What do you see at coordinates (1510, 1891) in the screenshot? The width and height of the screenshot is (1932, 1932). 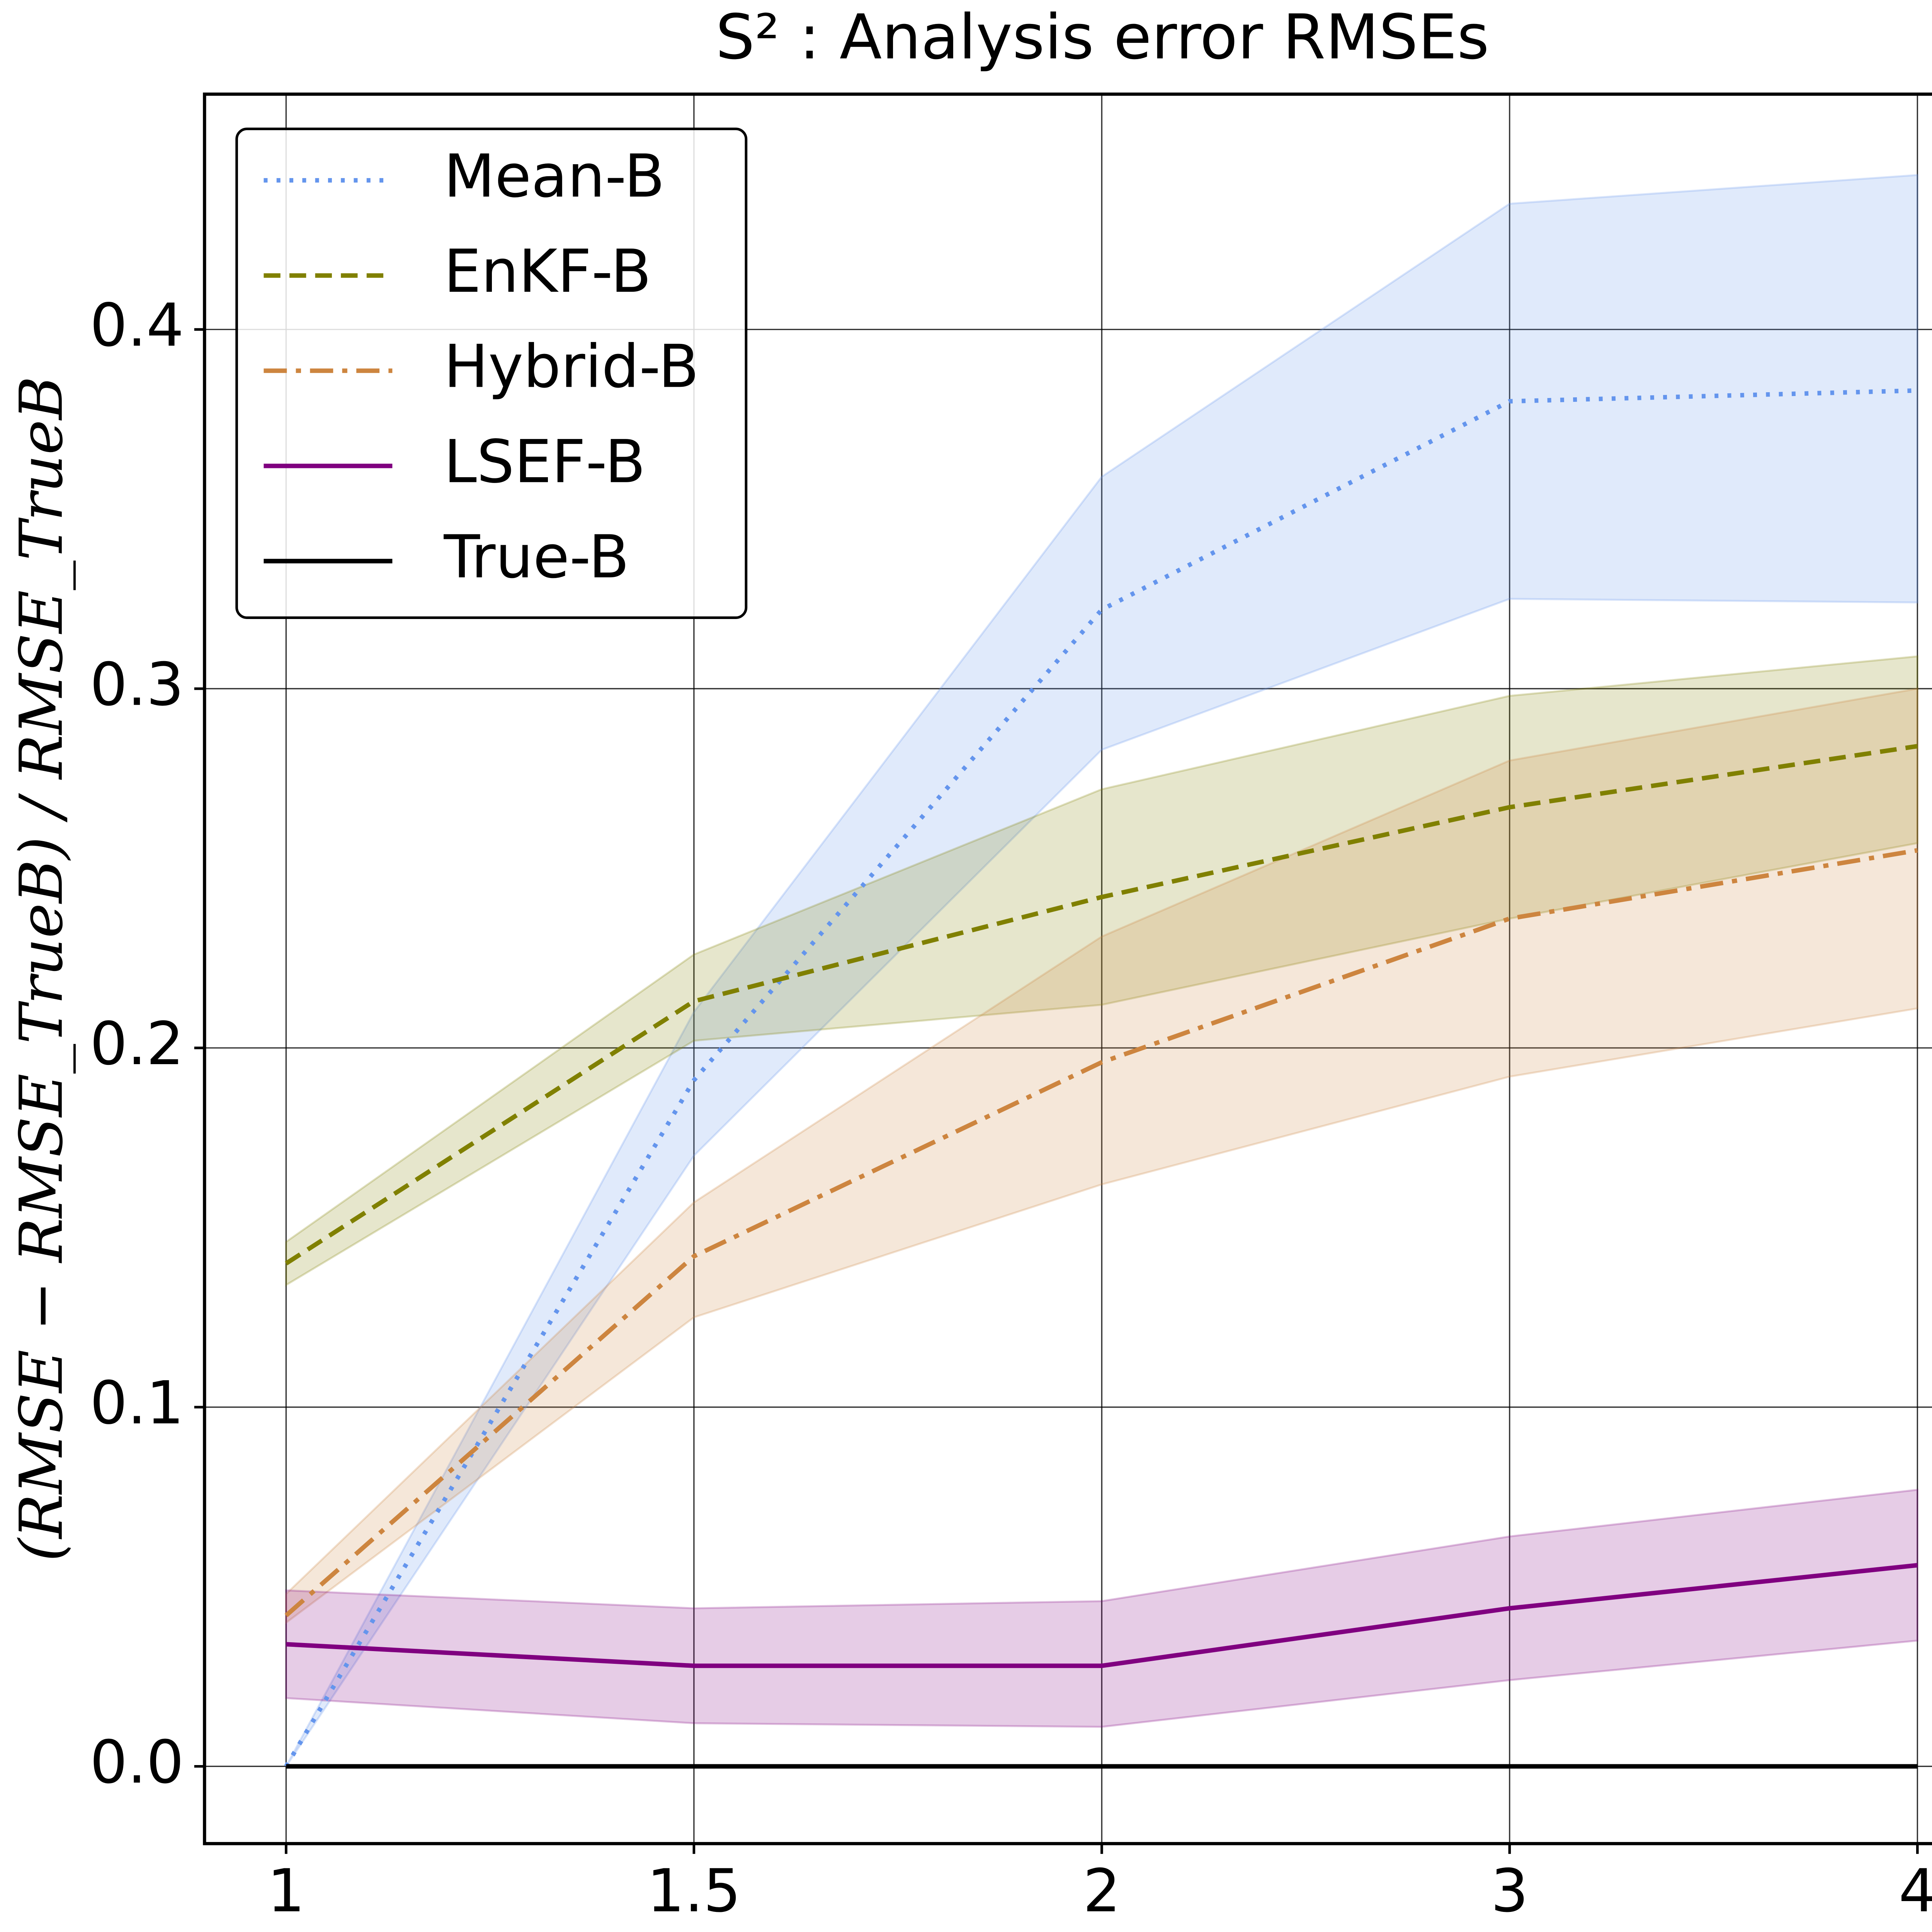 I see `x-tick-label: 3` at bounding box center [1510, 1891].